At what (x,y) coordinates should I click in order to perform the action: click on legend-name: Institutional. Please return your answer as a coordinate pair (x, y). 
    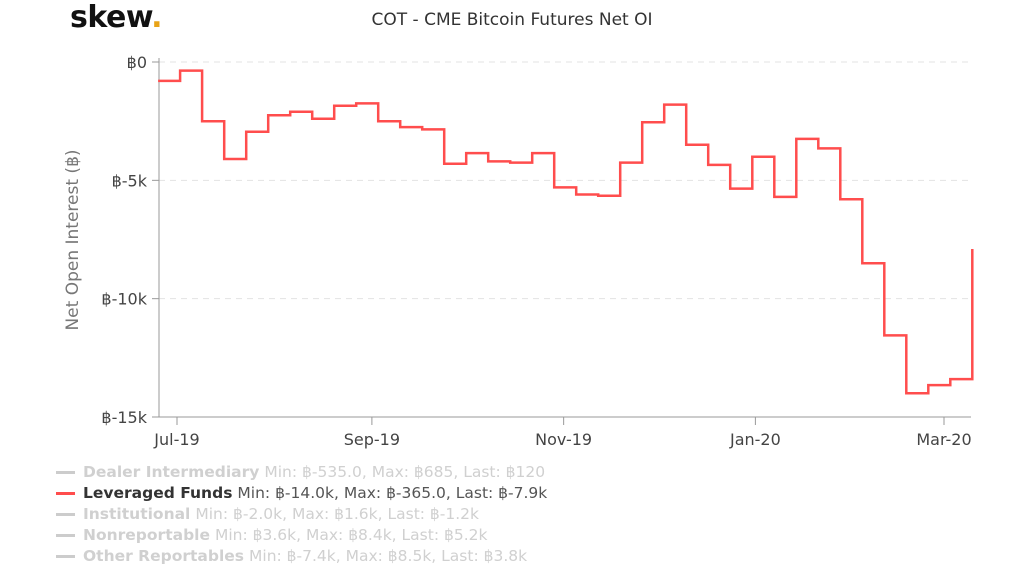
    Looking at the image, I should click on (137, 514).